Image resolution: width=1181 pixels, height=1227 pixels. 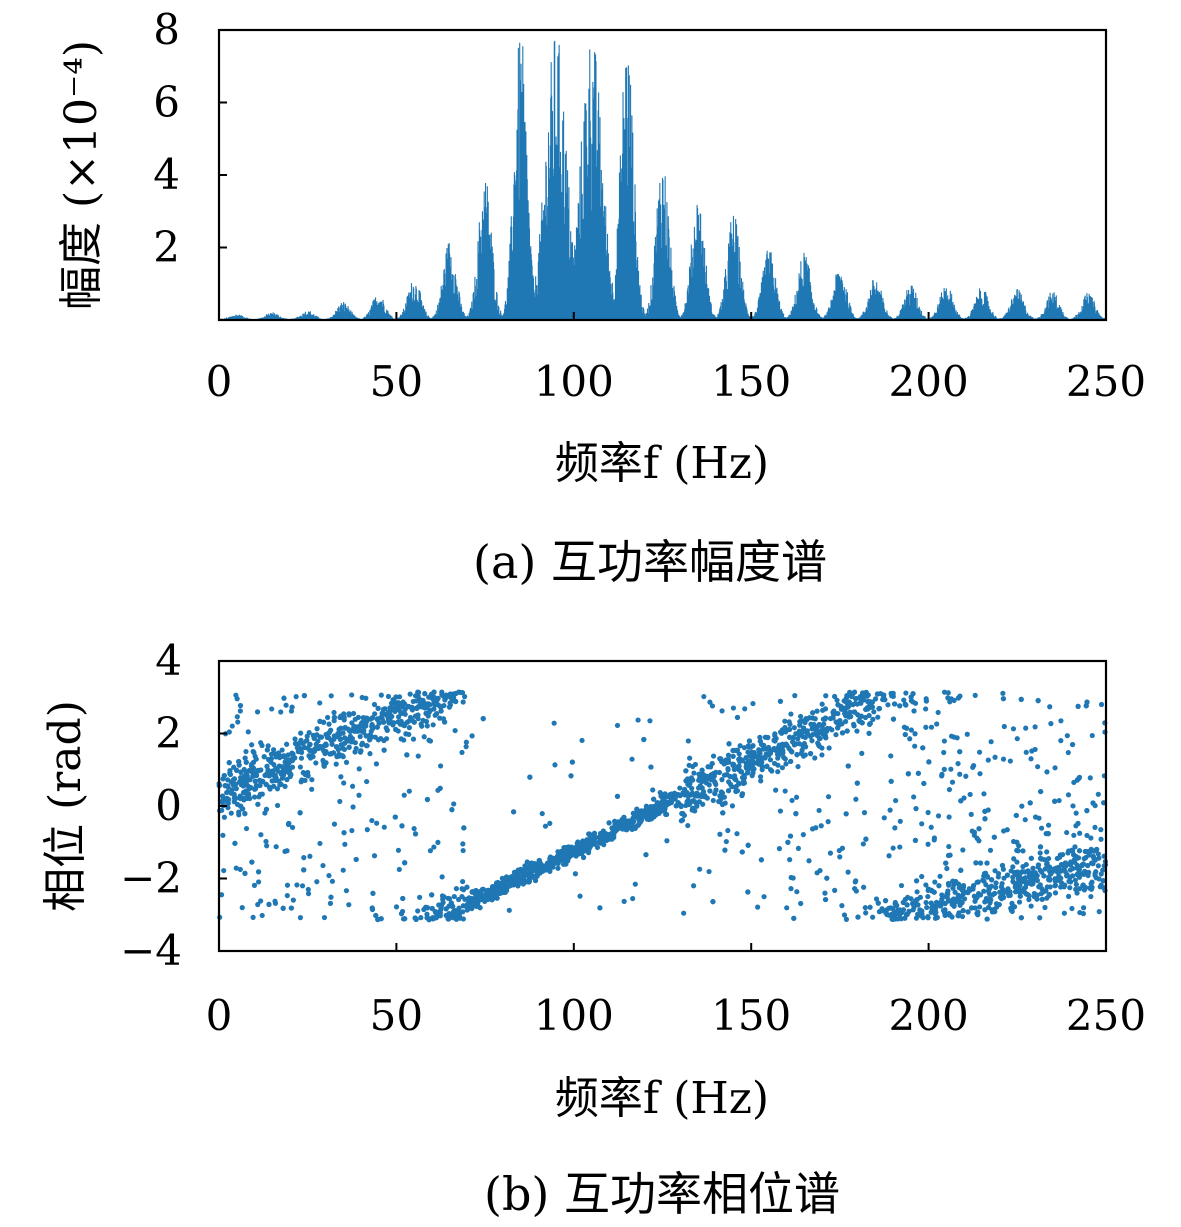 I want to click on y-tick-label-b: −2, so click(x=151, y=878).